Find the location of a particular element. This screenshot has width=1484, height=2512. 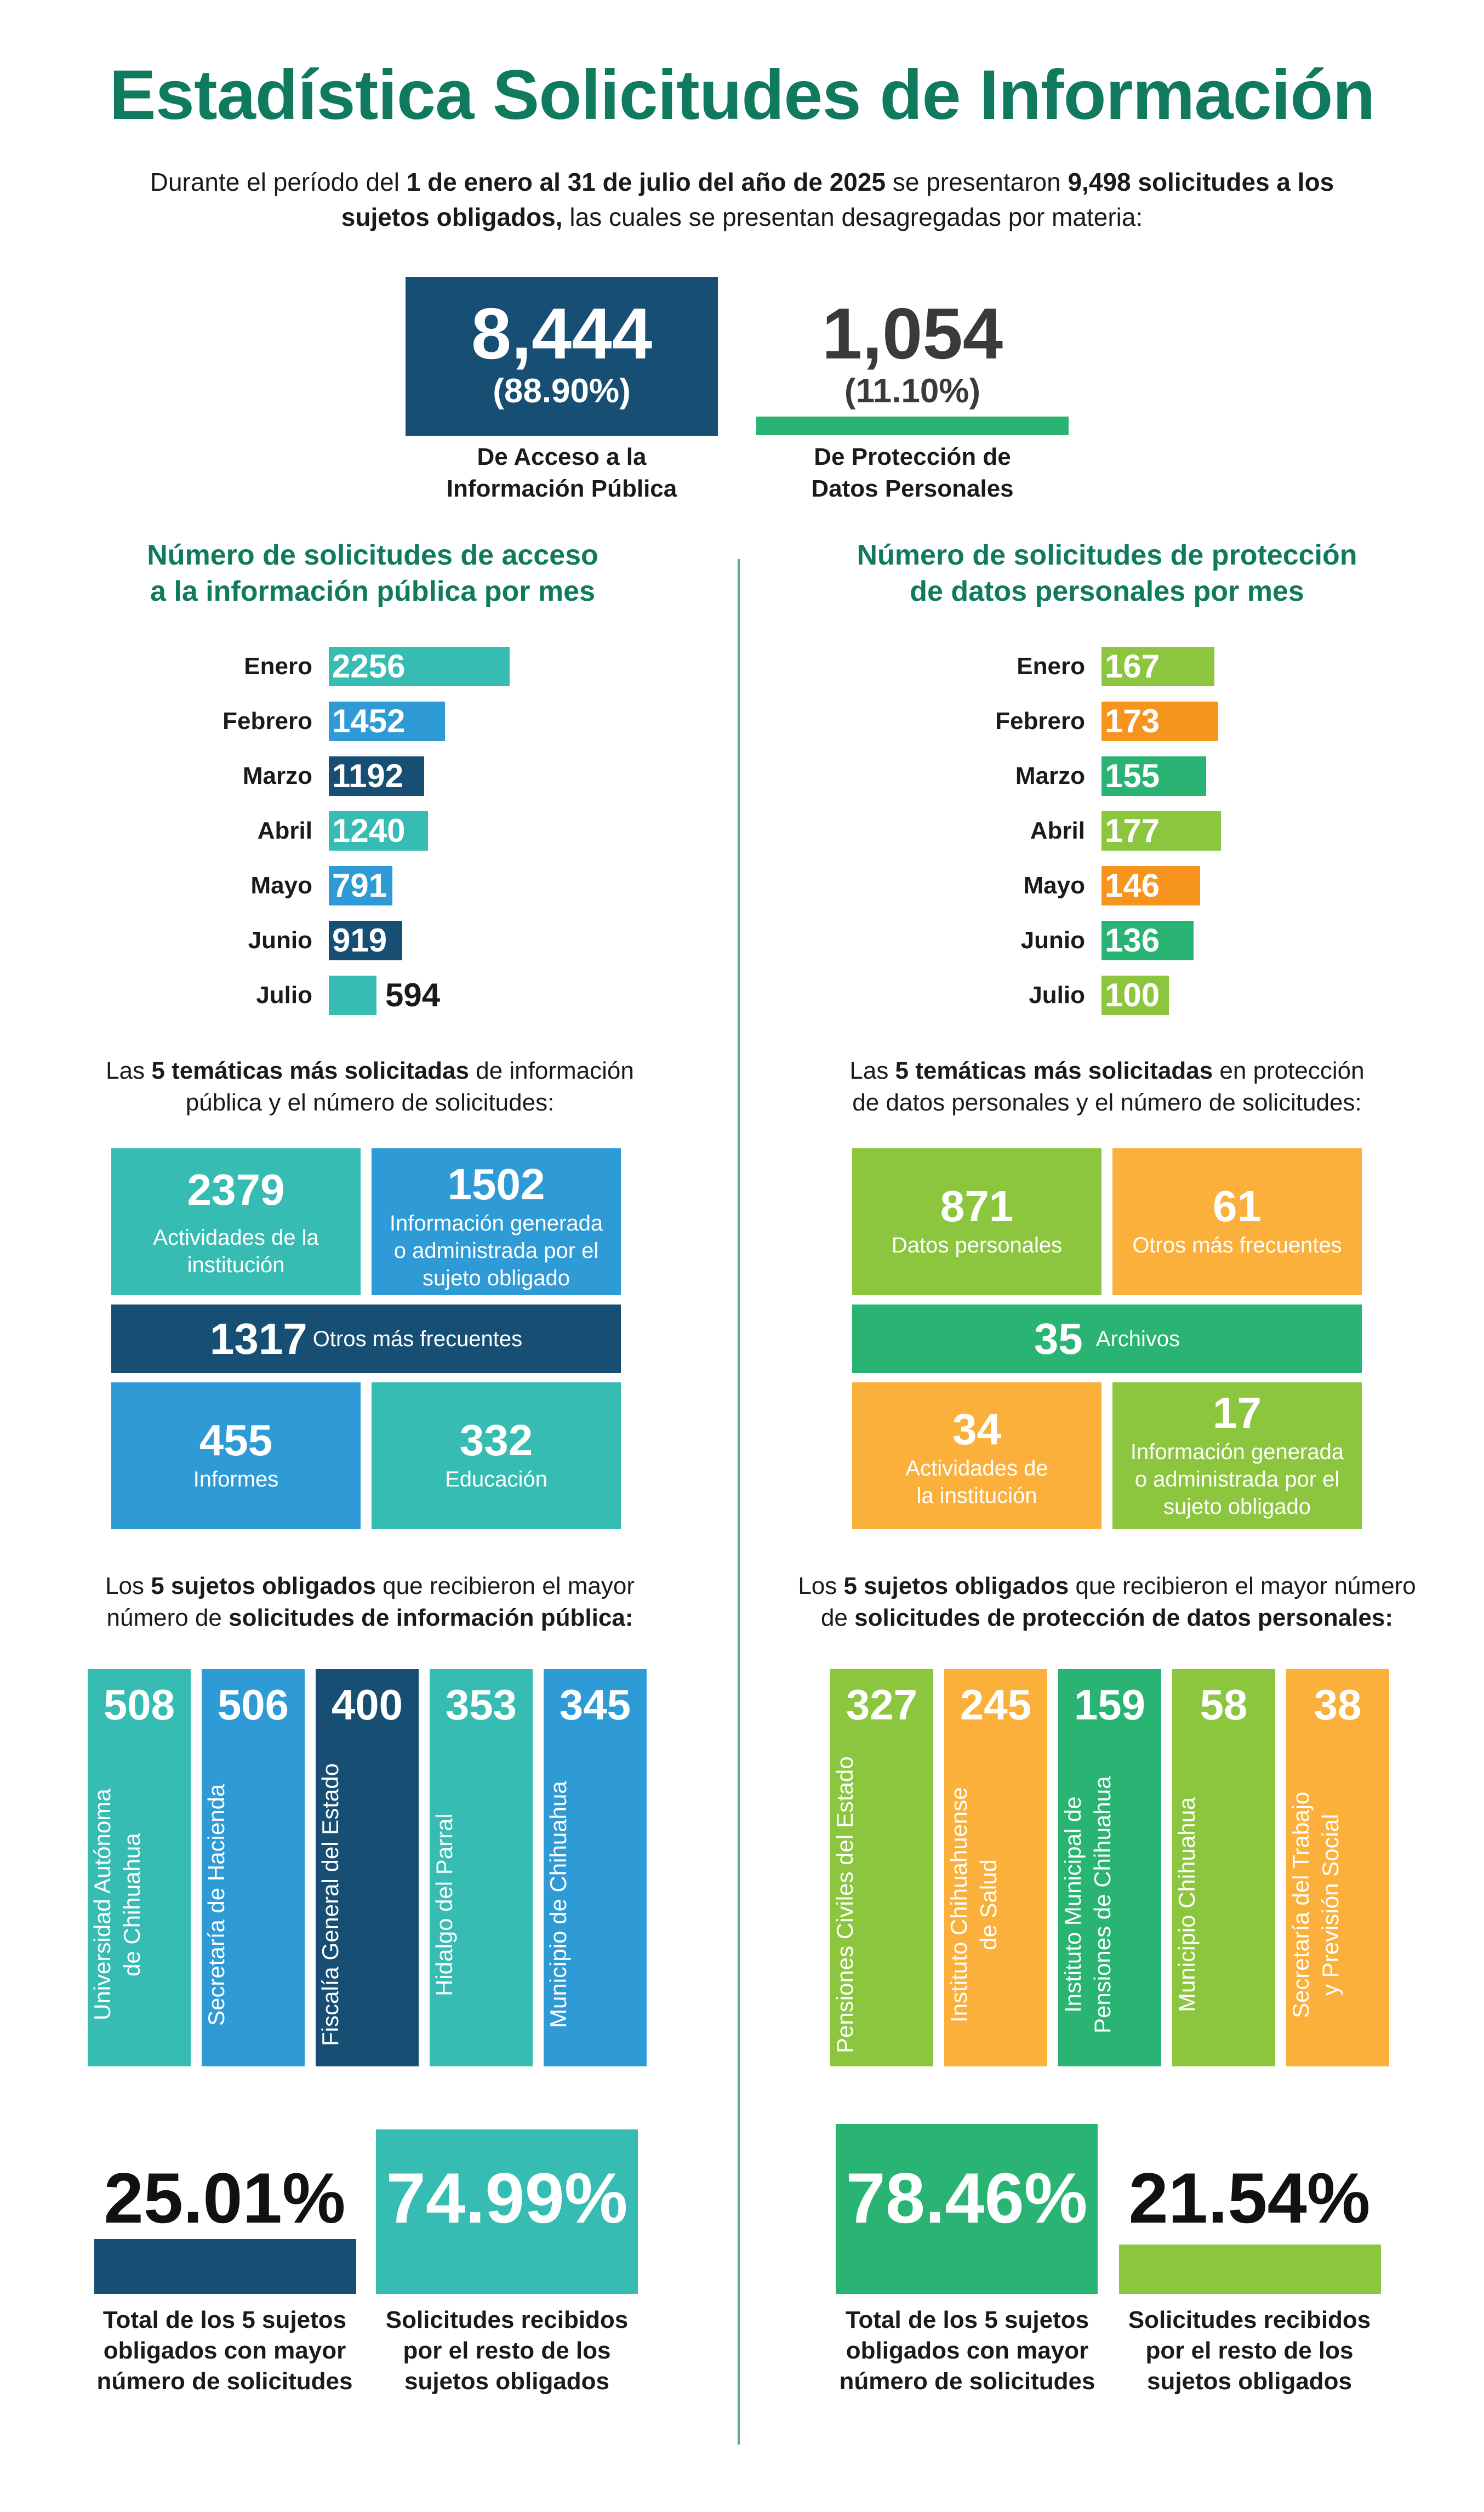

sujeto-value: 506 is located at coordinates (253, 1705).